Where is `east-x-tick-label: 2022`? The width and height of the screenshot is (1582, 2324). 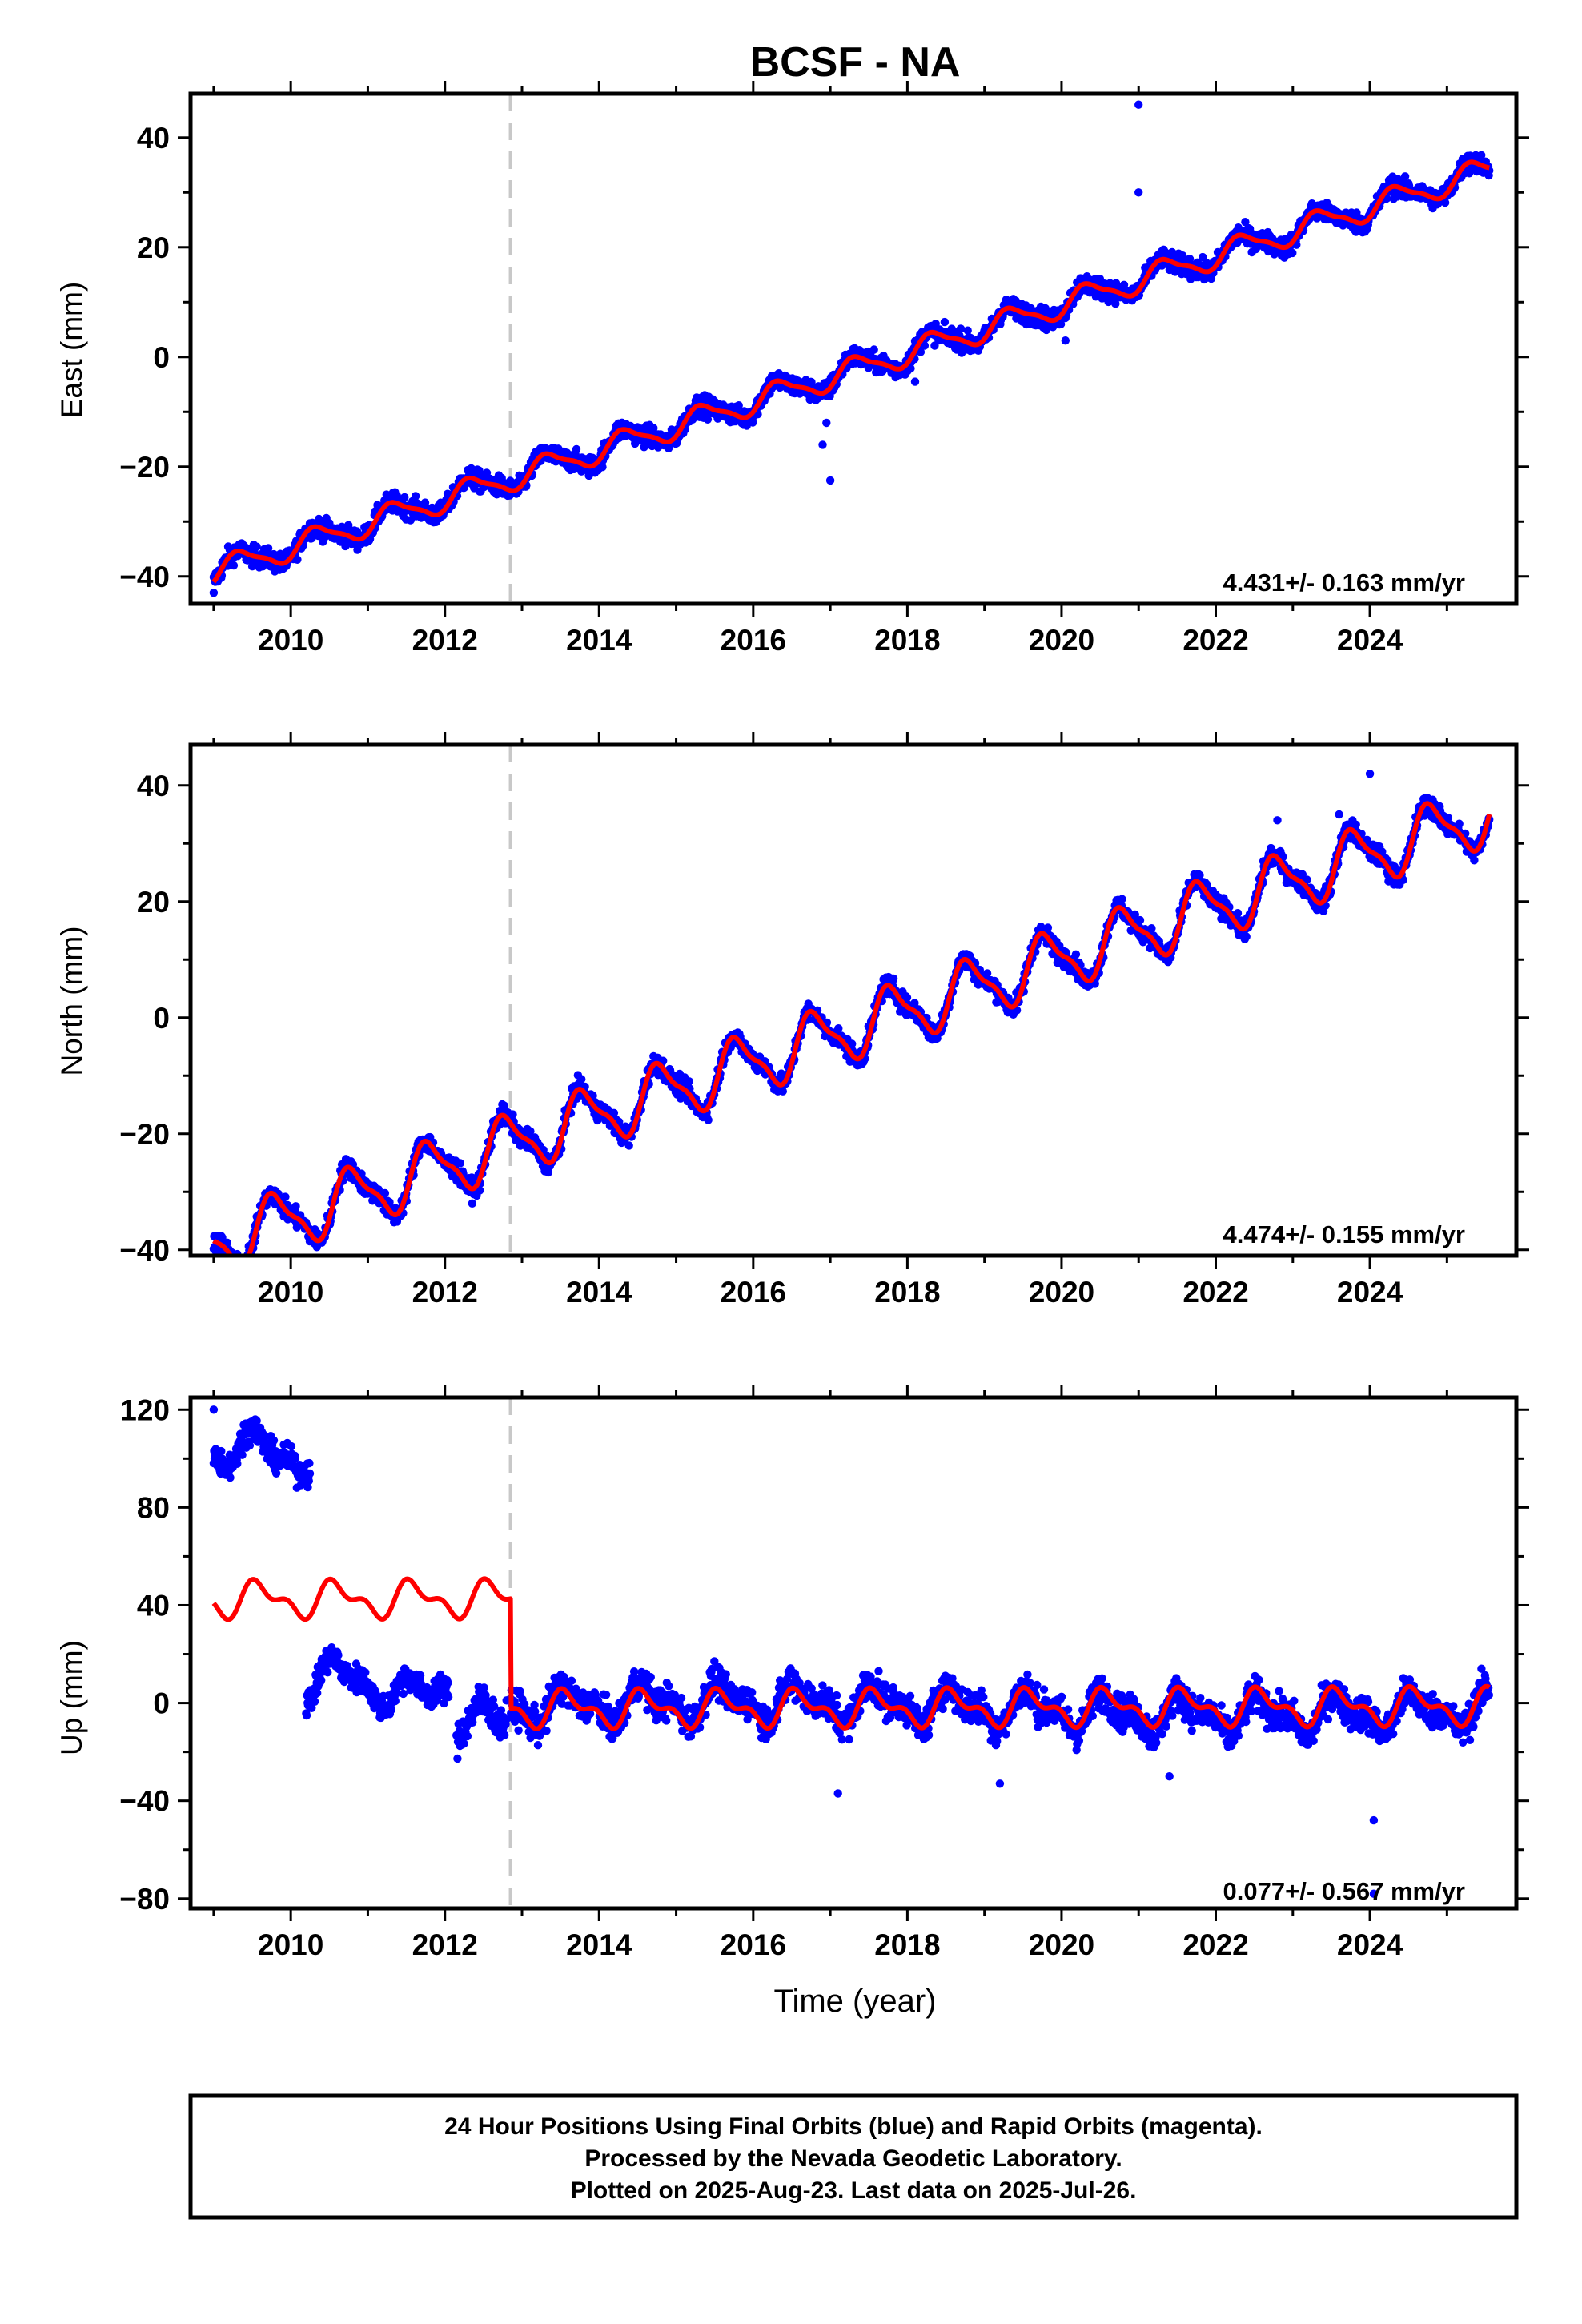 east-x-tick-label: 2022 is located at coordinates (1215, 640).